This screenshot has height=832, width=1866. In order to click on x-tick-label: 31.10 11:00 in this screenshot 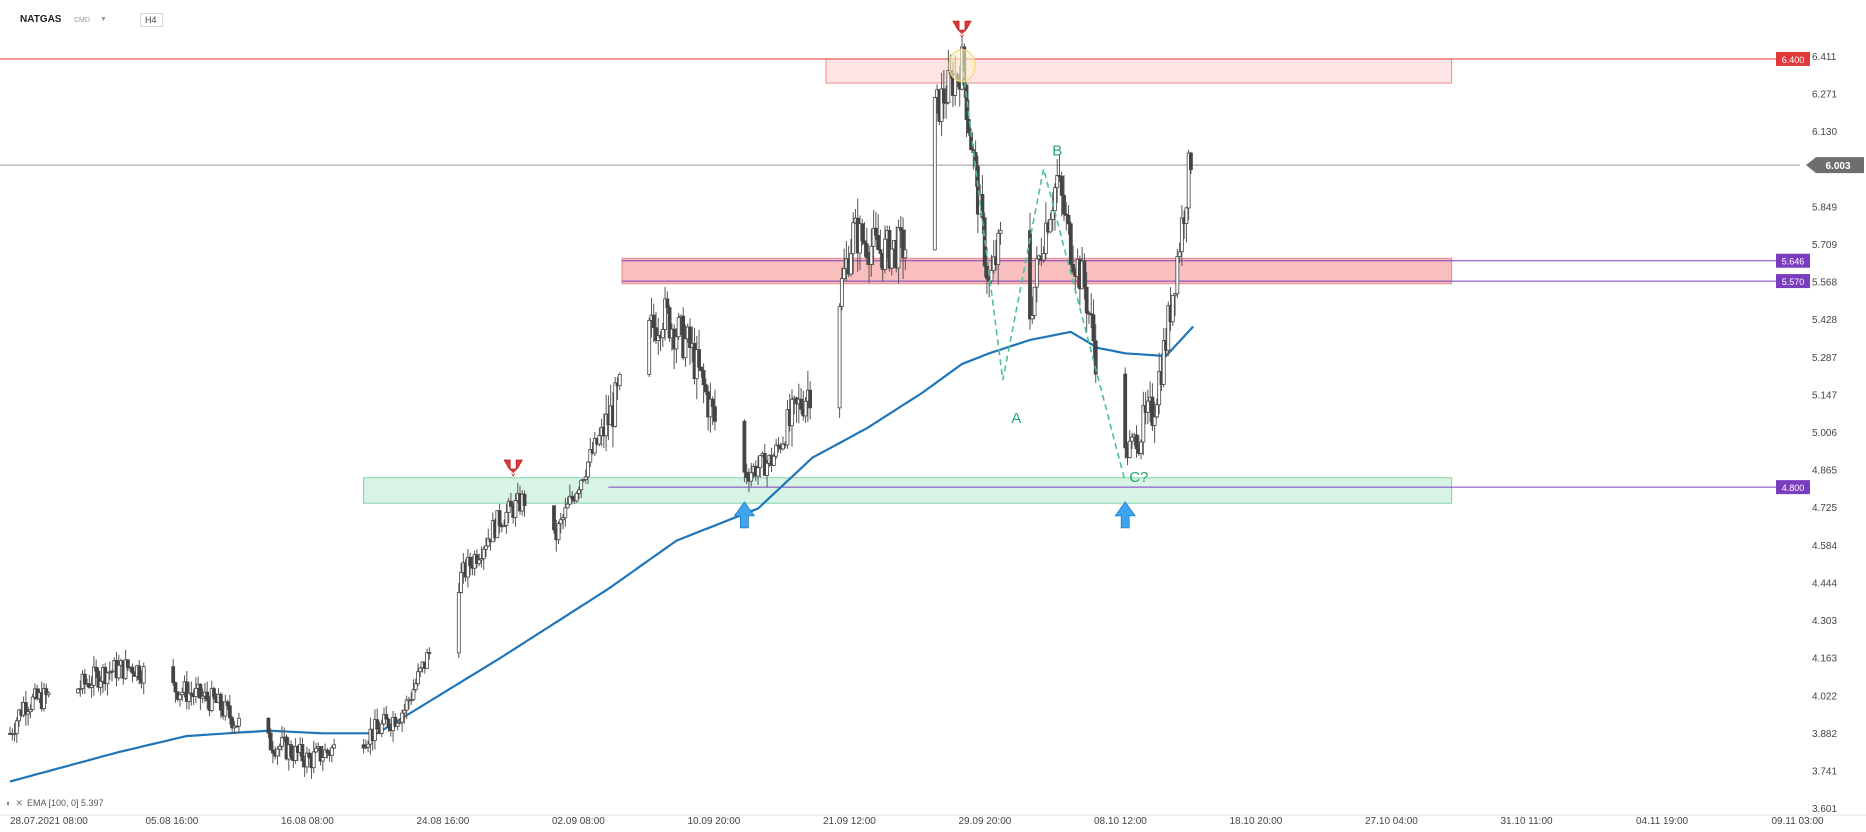, I will do `click(1527, 821)`.